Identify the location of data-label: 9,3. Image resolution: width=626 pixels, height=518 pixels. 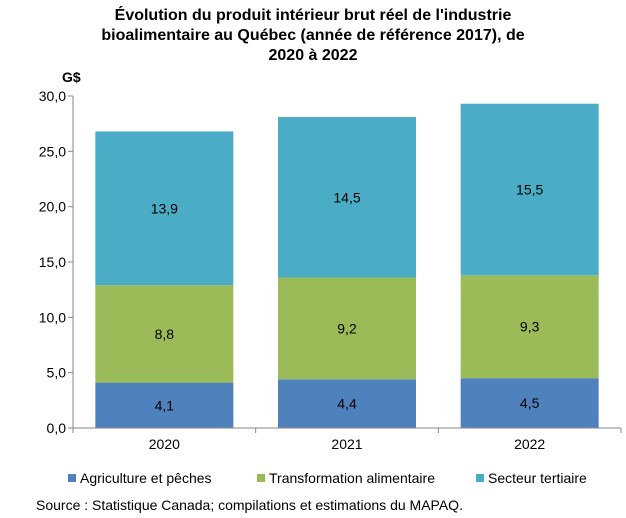
(530, 327).